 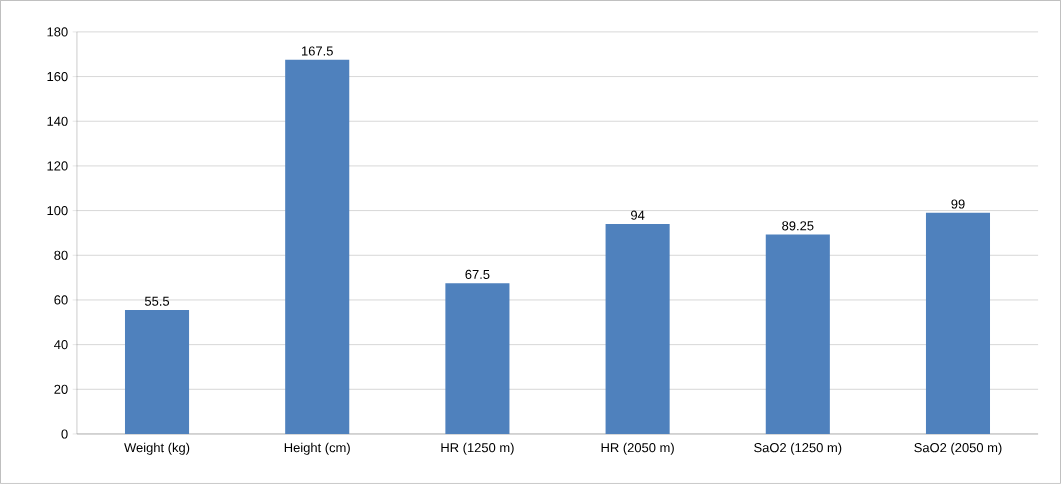 What do you see at coordinates (477, 448) in the screenshot?
I see `x-tick-label: HR (1250 m)` at bounding box center [477, 448].